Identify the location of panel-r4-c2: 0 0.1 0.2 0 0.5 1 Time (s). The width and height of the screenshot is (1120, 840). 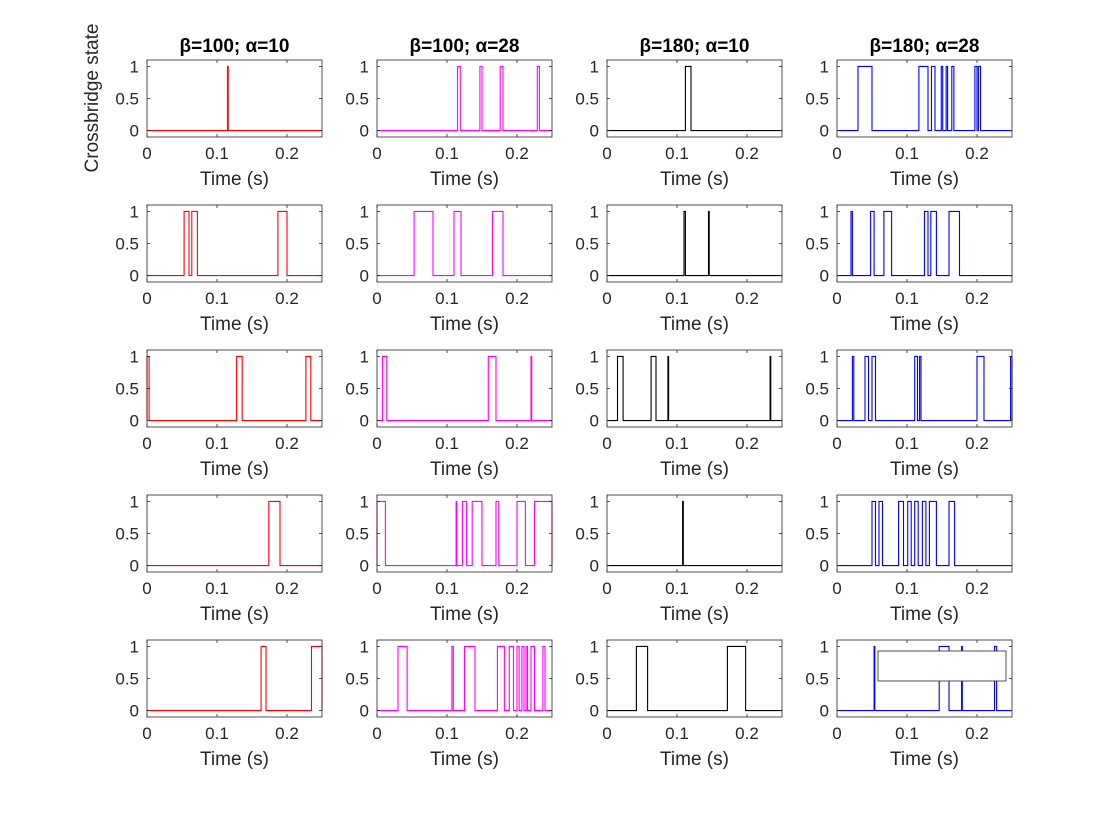
(449, 558).